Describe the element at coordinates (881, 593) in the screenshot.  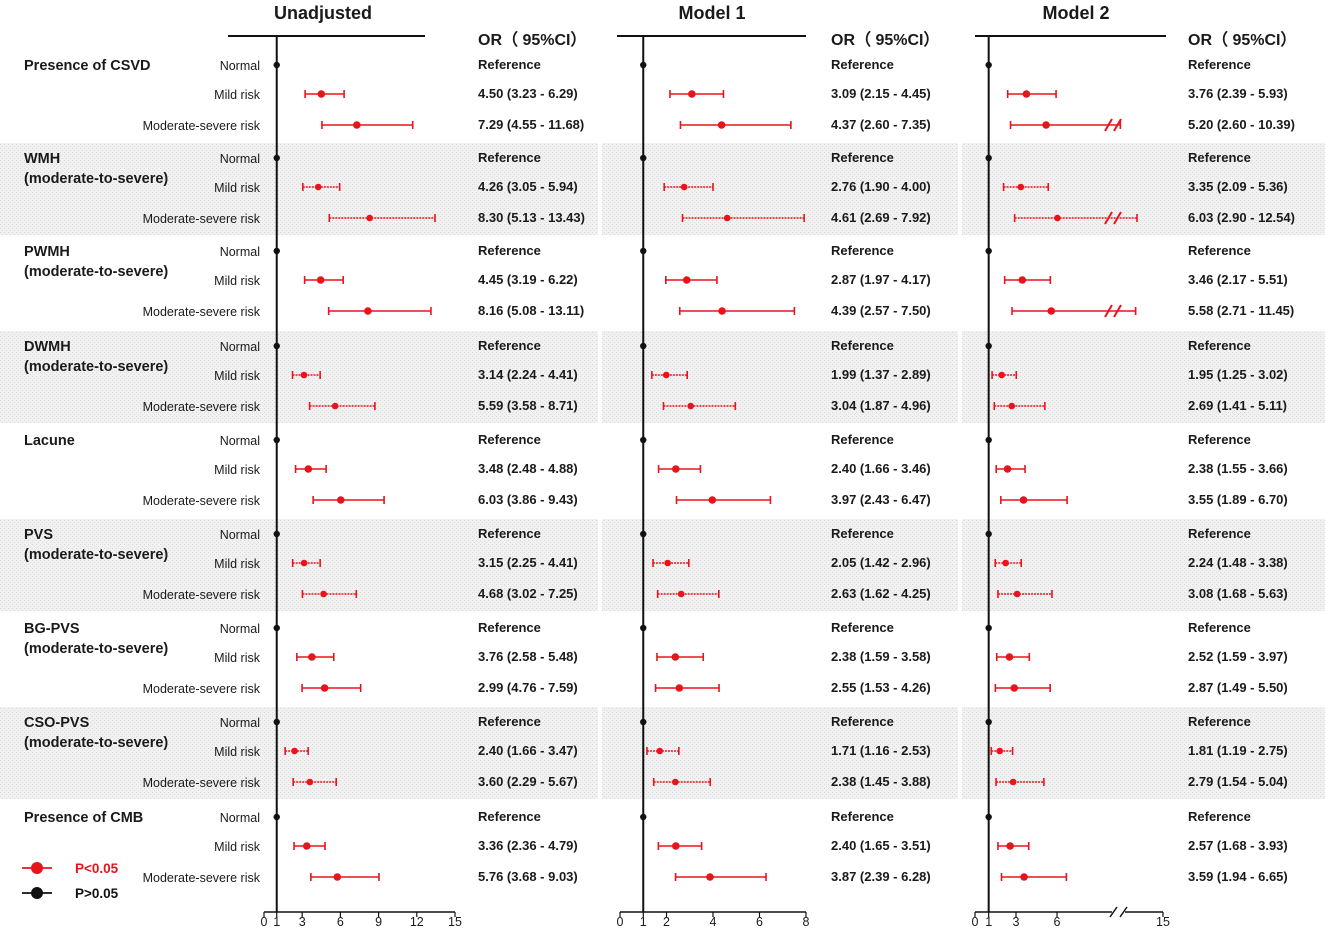
I see `or-value: 2.63 (1.62 - 4.25)` at that location.